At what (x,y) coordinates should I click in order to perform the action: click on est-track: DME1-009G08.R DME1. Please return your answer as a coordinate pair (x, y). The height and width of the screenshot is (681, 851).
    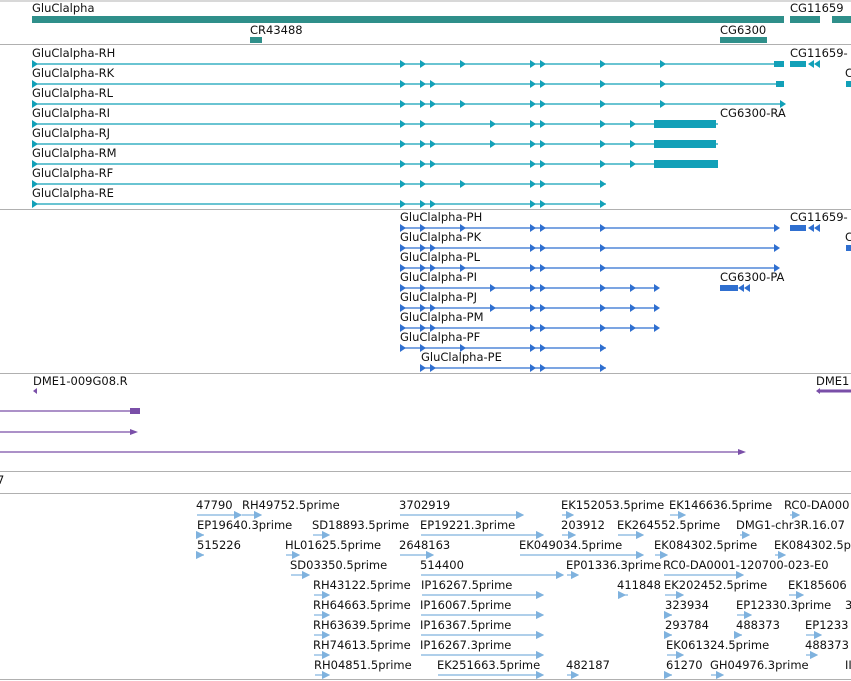
    Looking at the image, I should click on (425, 414).